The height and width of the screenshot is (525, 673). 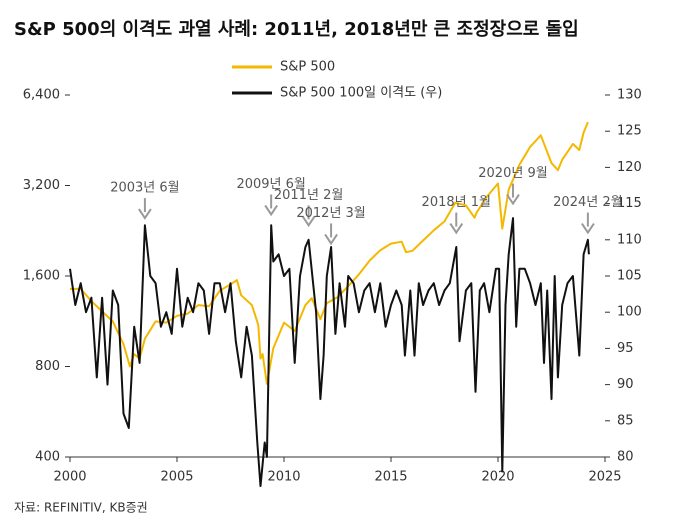 What do you see at coordinates (176, 477) in the screenshot?
I see `x-tick-label: 2005` at bounding box center [176, 477].